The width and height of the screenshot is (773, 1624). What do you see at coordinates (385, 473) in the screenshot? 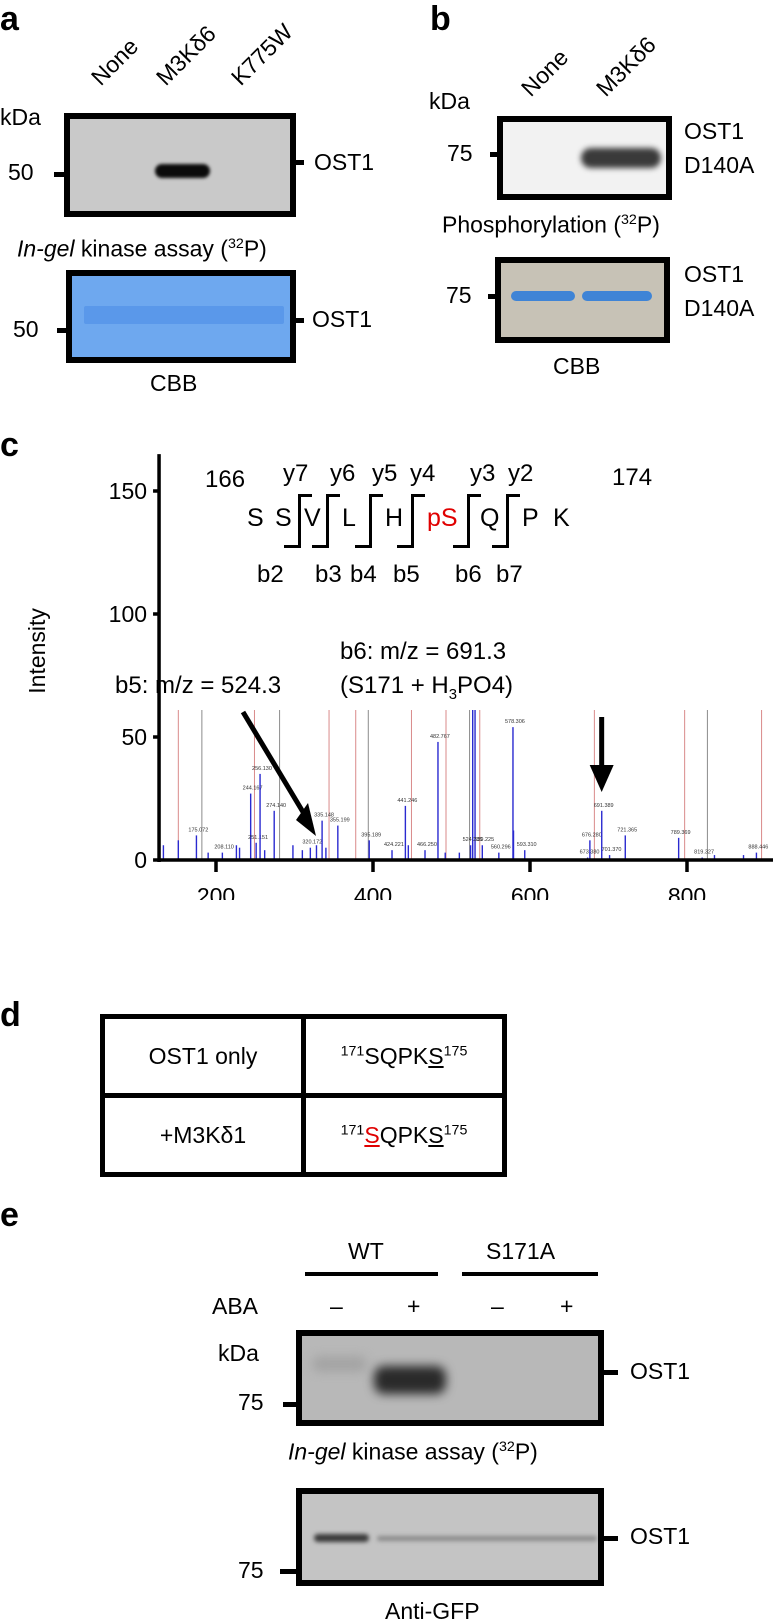
I see `y-ion-label: y5` at bounding box center [385, 473].